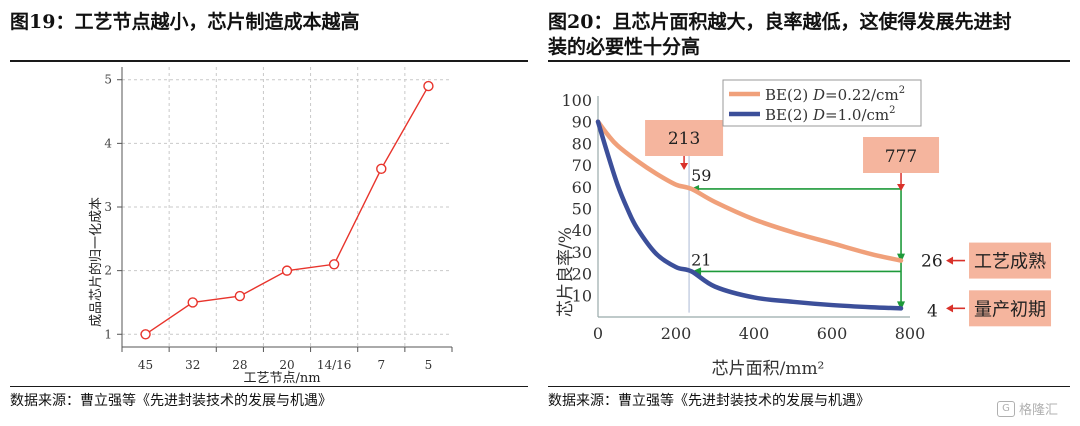 The image size is (1080, 426). I want to click on watermark-text: 格隆汇, so click(1038, 410).